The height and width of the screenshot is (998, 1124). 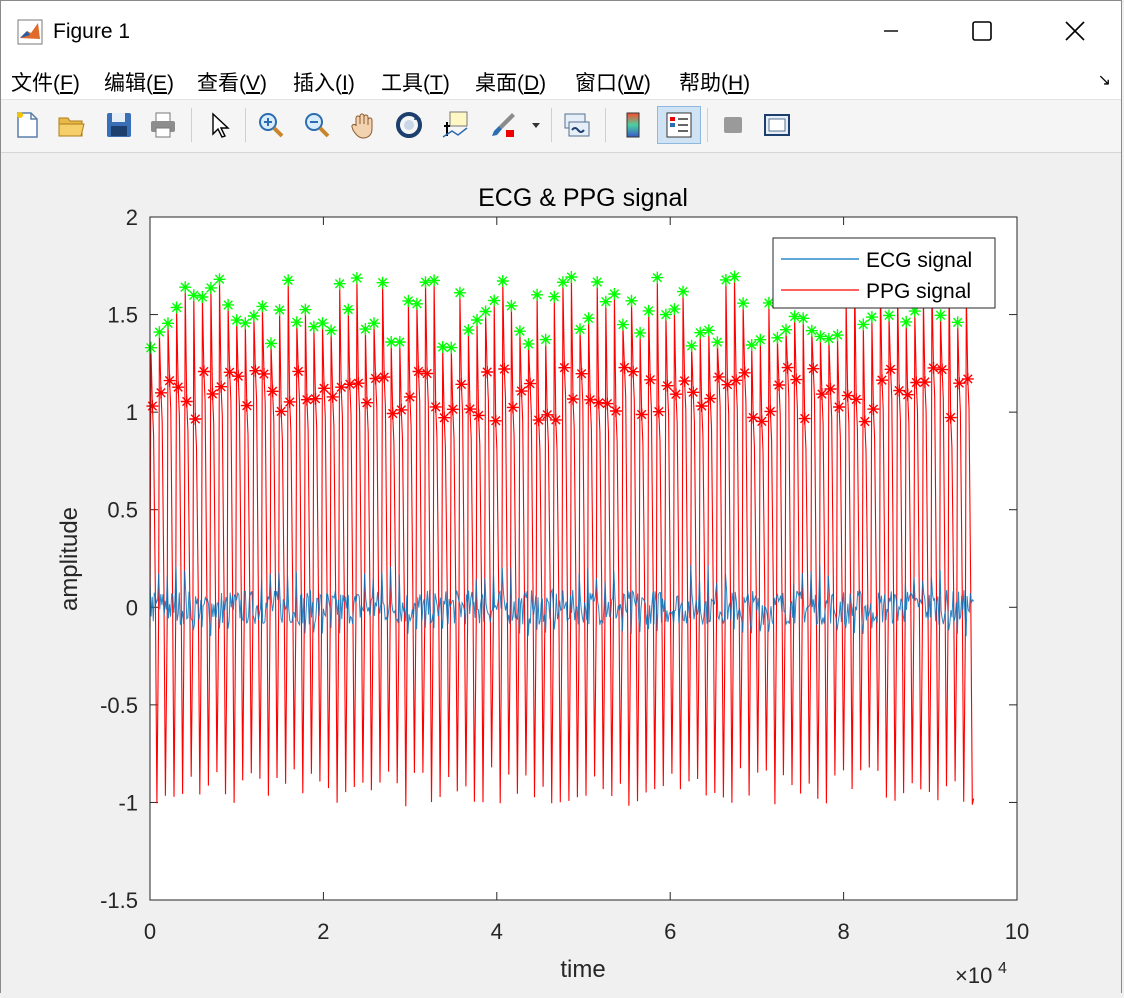 What do you see at coordinates (511, 83) in the screenshot?
I see `menu-desktop: 桌面(D)` at bounding box center [511, 83].